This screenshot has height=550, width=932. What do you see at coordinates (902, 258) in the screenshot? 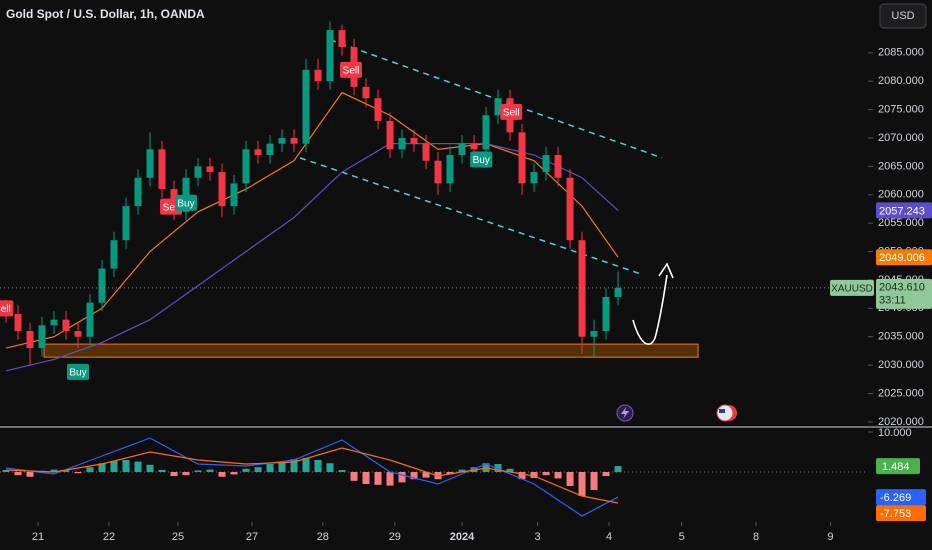
I see `price-tag-label: 2049.006` at bounding box center [902, 258].